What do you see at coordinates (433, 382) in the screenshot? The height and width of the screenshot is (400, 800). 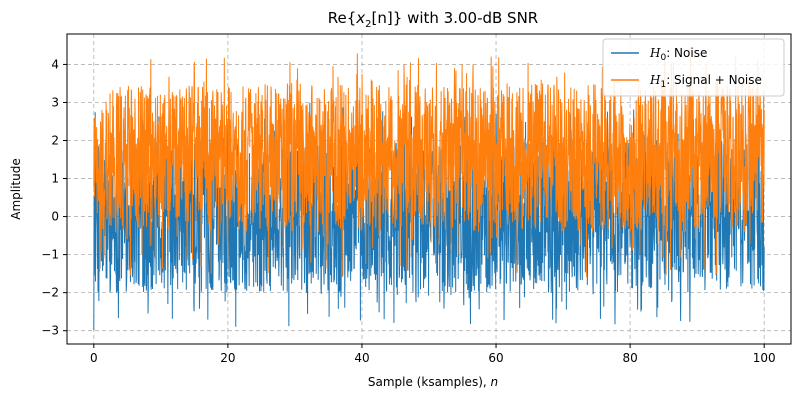 I see `x-axis-label: Sample (ksamples), n` at bounding box center [433, 382].